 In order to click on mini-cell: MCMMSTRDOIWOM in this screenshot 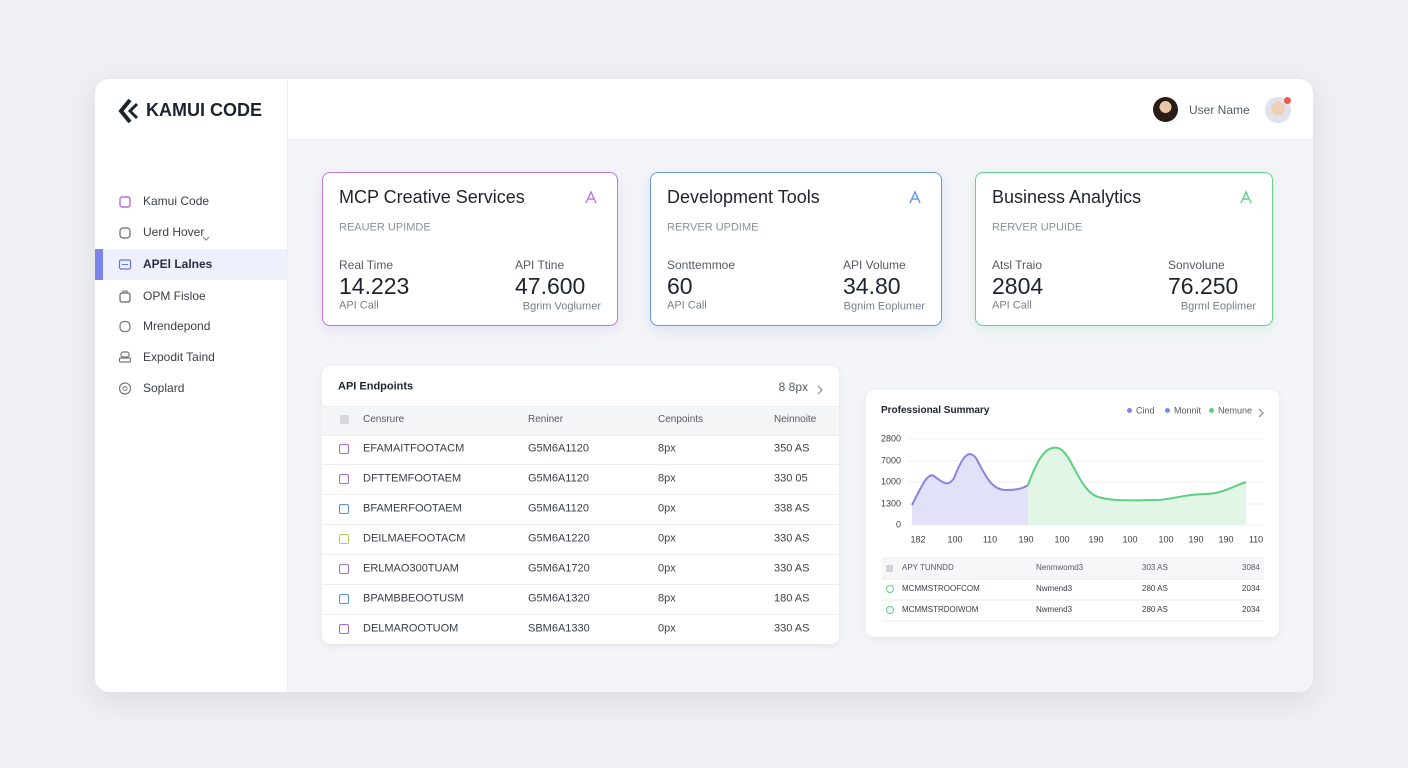, I will do `click(940, 610)`.